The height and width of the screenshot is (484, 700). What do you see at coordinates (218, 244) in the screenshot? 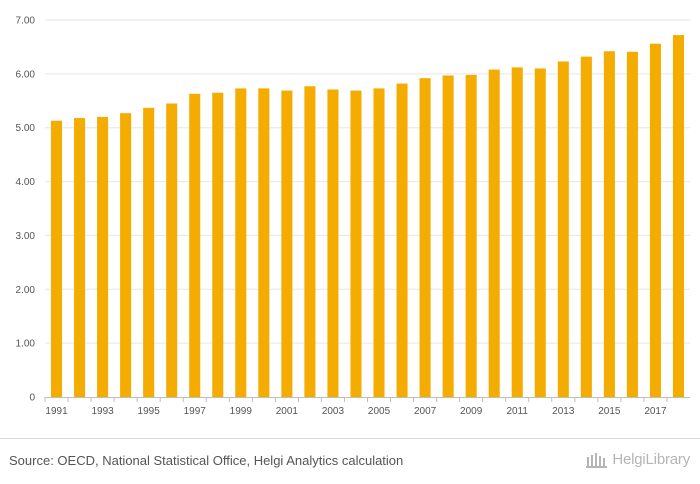
I see `bar-1998` at bounding box center [218, 244].